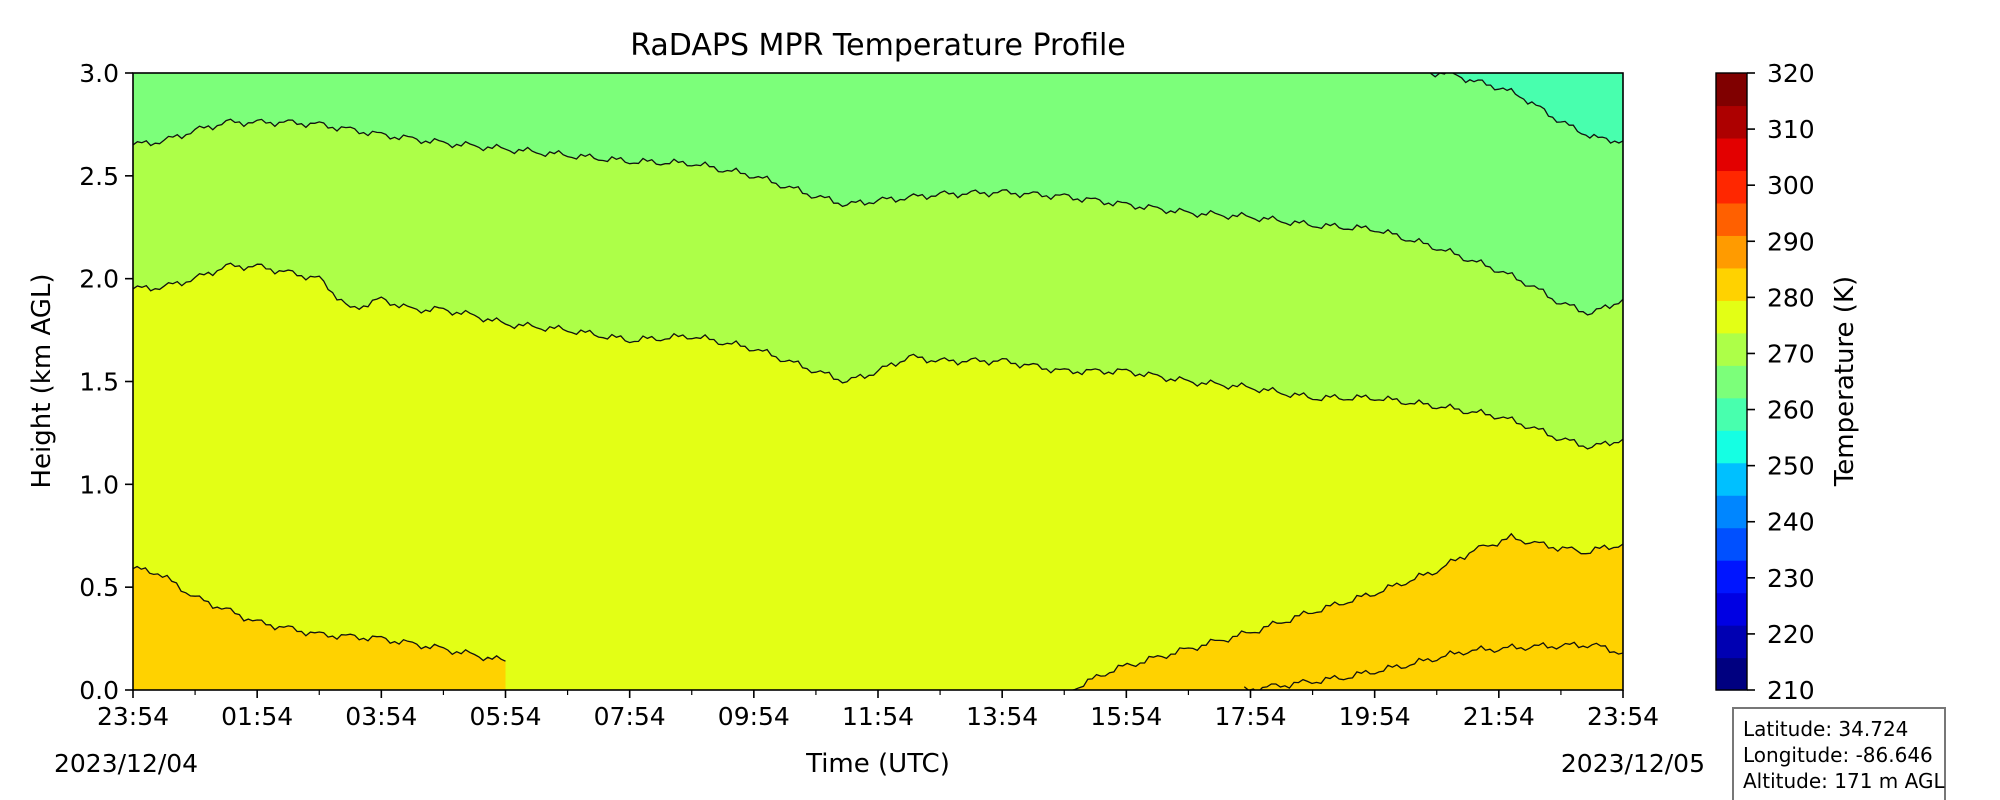 The height and width of the screenshot is (800, 2000). I want to click on y-tick-label: 0.0, so click(99, 690).